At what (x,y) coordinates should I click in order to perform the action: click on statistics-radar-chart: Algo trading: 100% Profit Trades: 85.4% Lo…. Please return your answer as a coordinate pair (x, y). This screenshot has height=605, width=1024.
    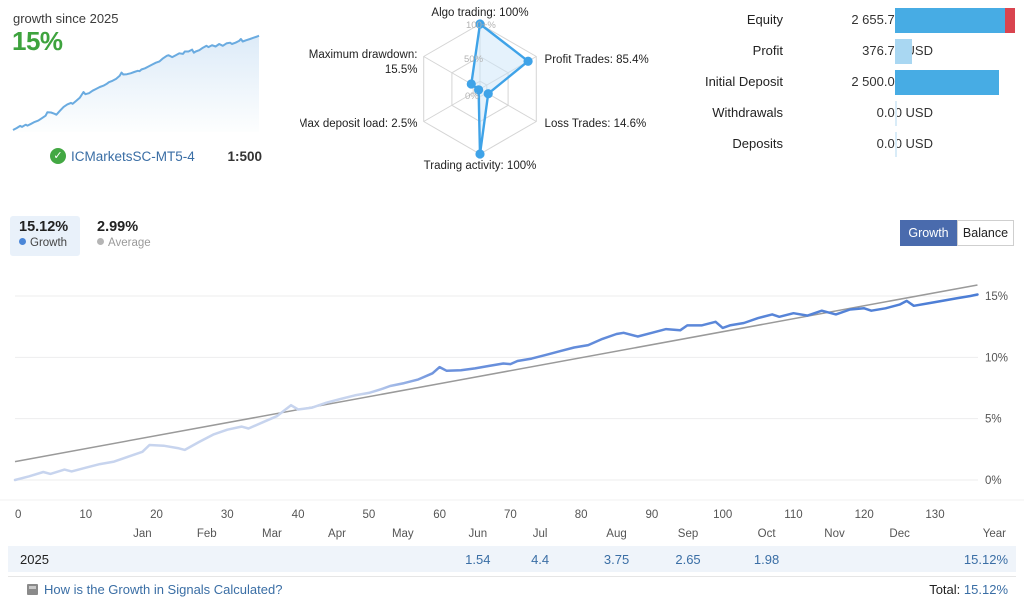
    Looking at the image, I should click on (474, 89).